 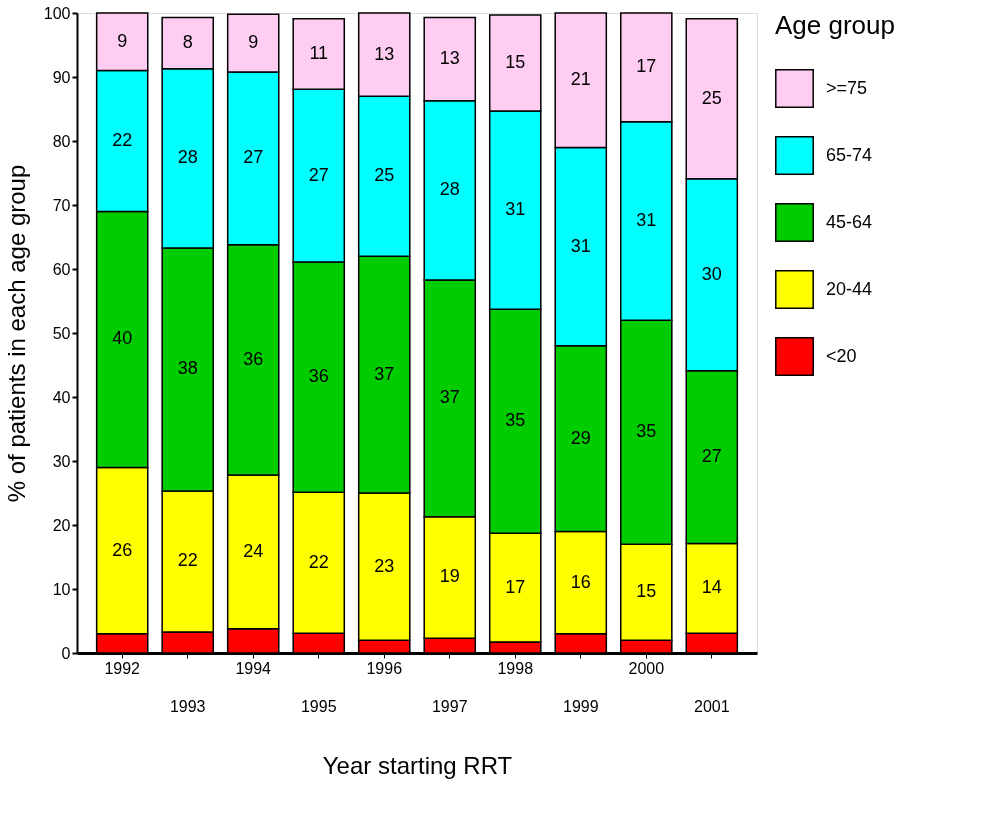 I want to click on y-tick-label: 0, so click(x=66, y=653).